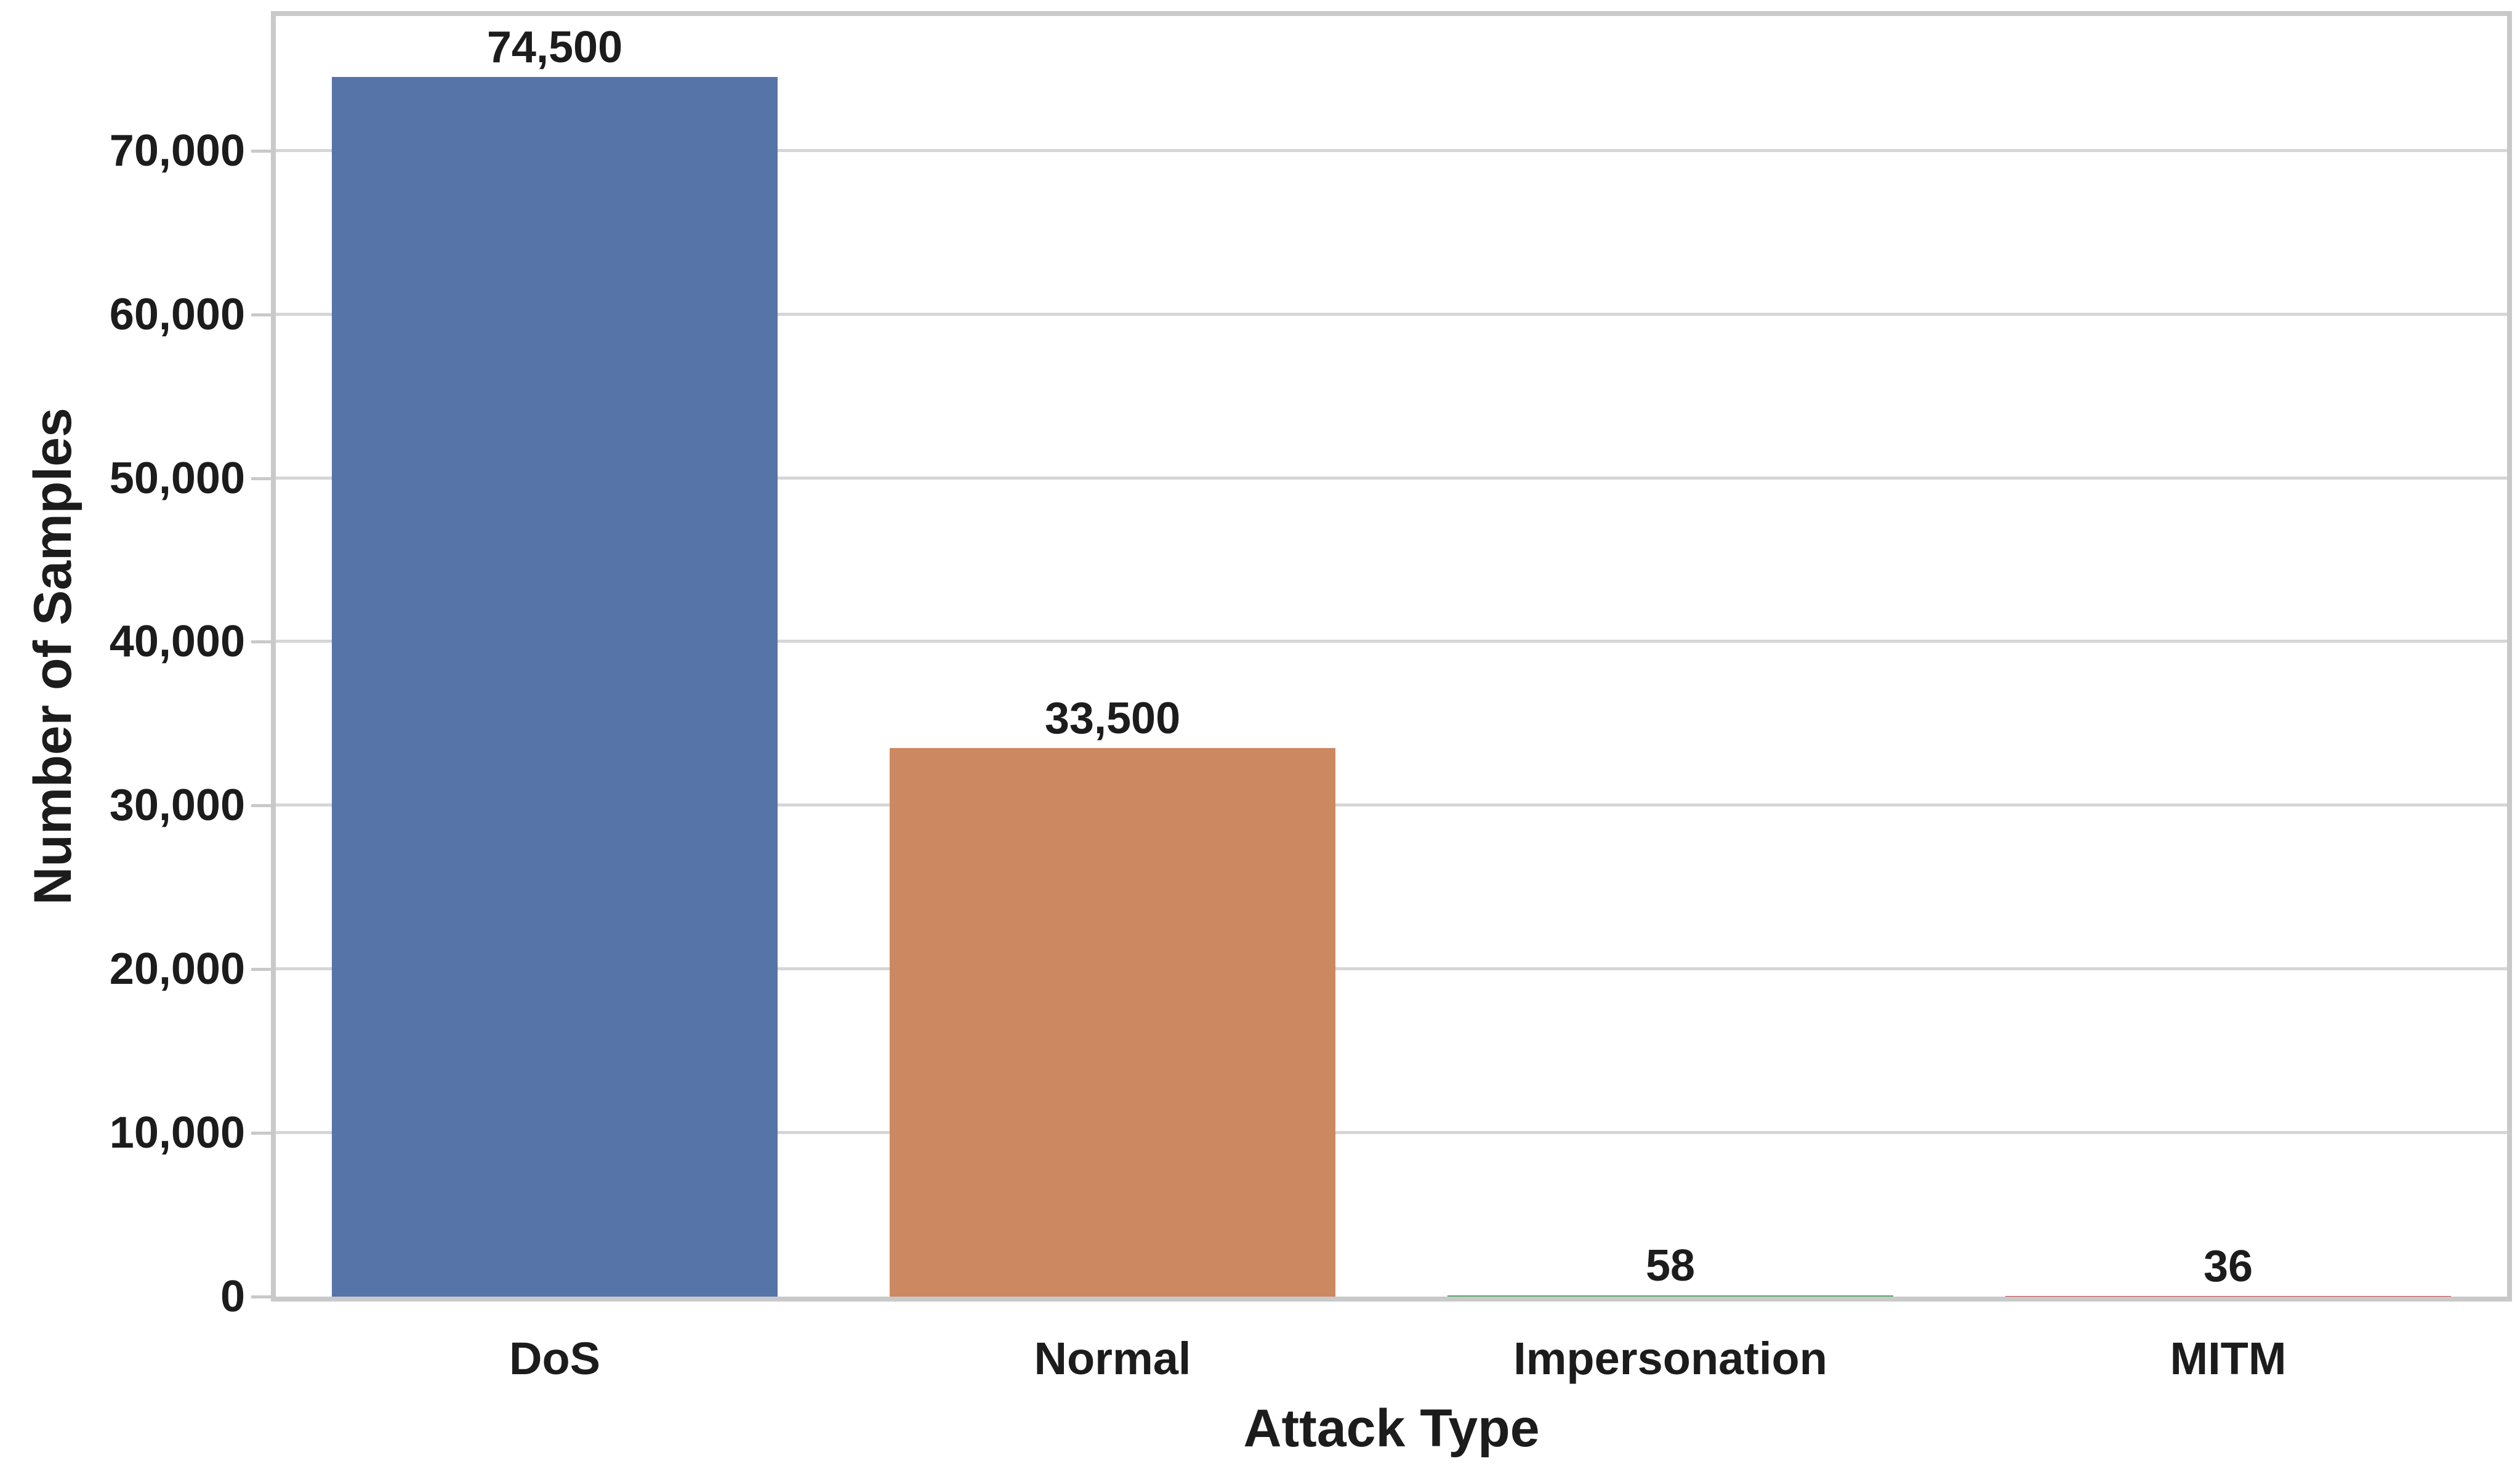  I want to click on xtick-label-impersonation: Impersonation, so click(1670, 1358).